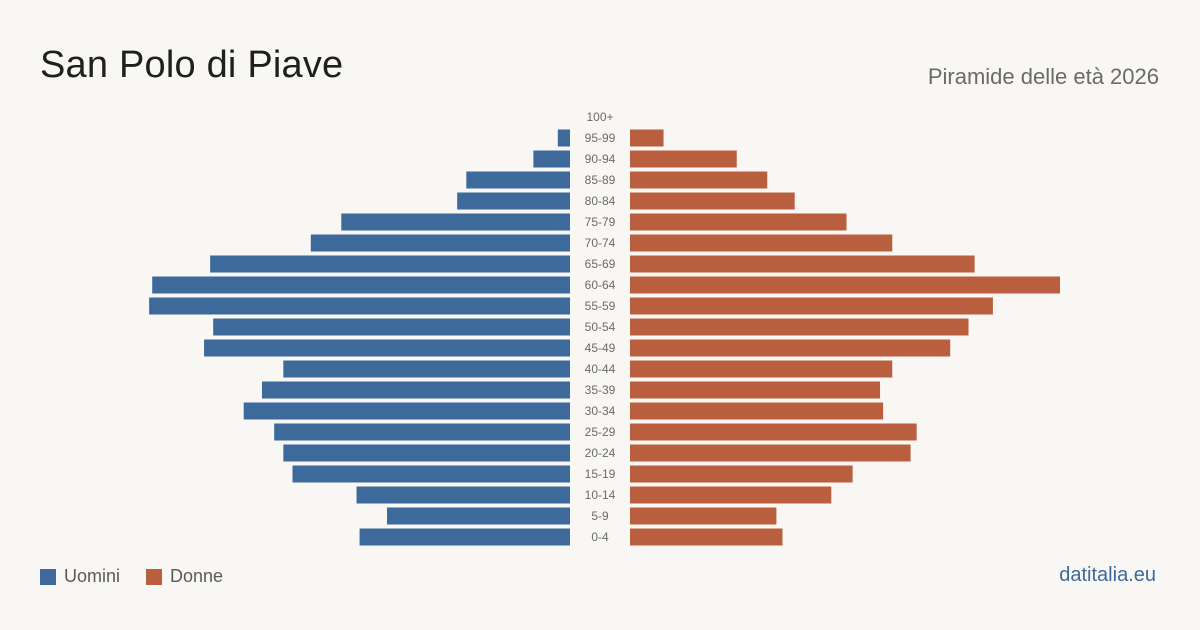 The image size is (1200, 630). Describe the element at coordinates (600, 243) in the screenshot. I see `age-group-label: 70-74` at that location.